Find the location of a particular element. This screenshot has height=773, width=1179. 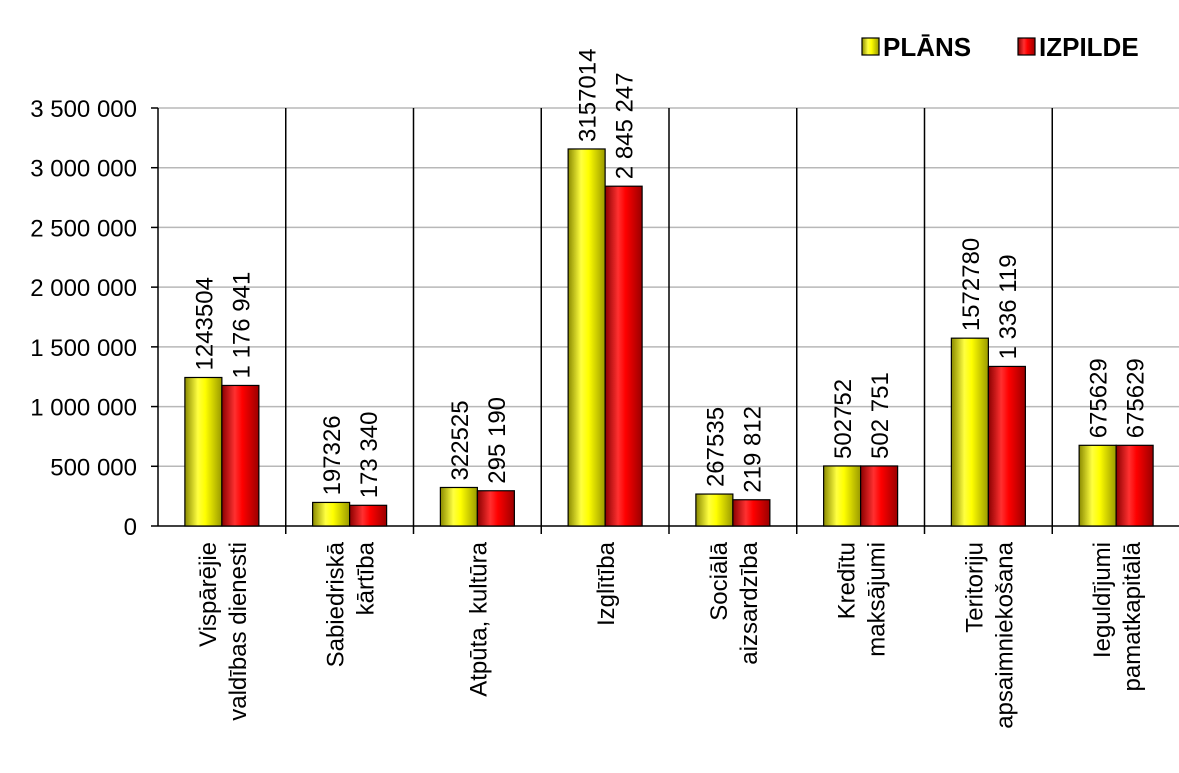

category-label: Izglītība is located at coordinates (606, 583).